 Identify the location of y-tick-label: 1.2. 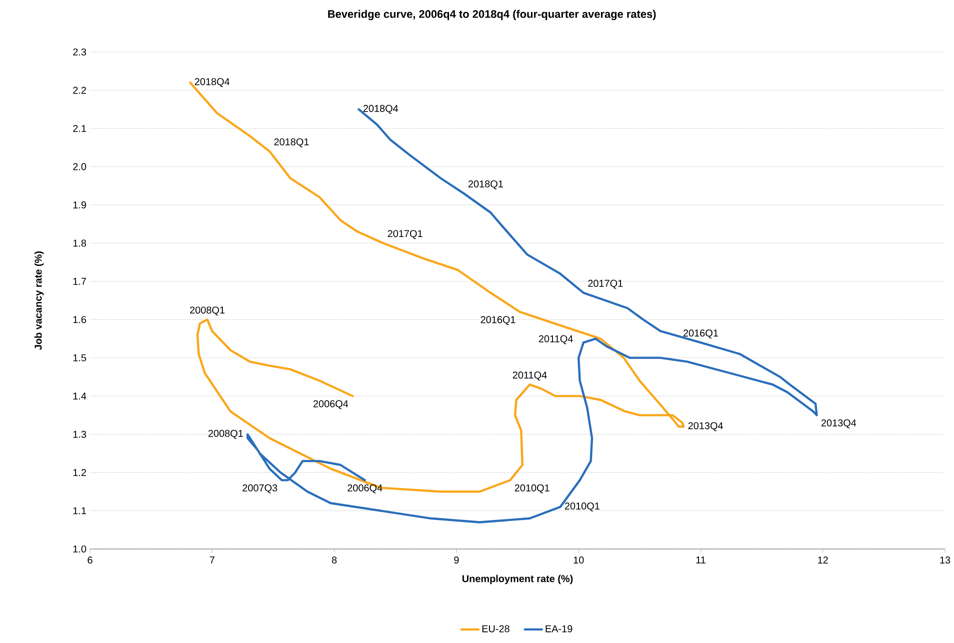
(79, 472).